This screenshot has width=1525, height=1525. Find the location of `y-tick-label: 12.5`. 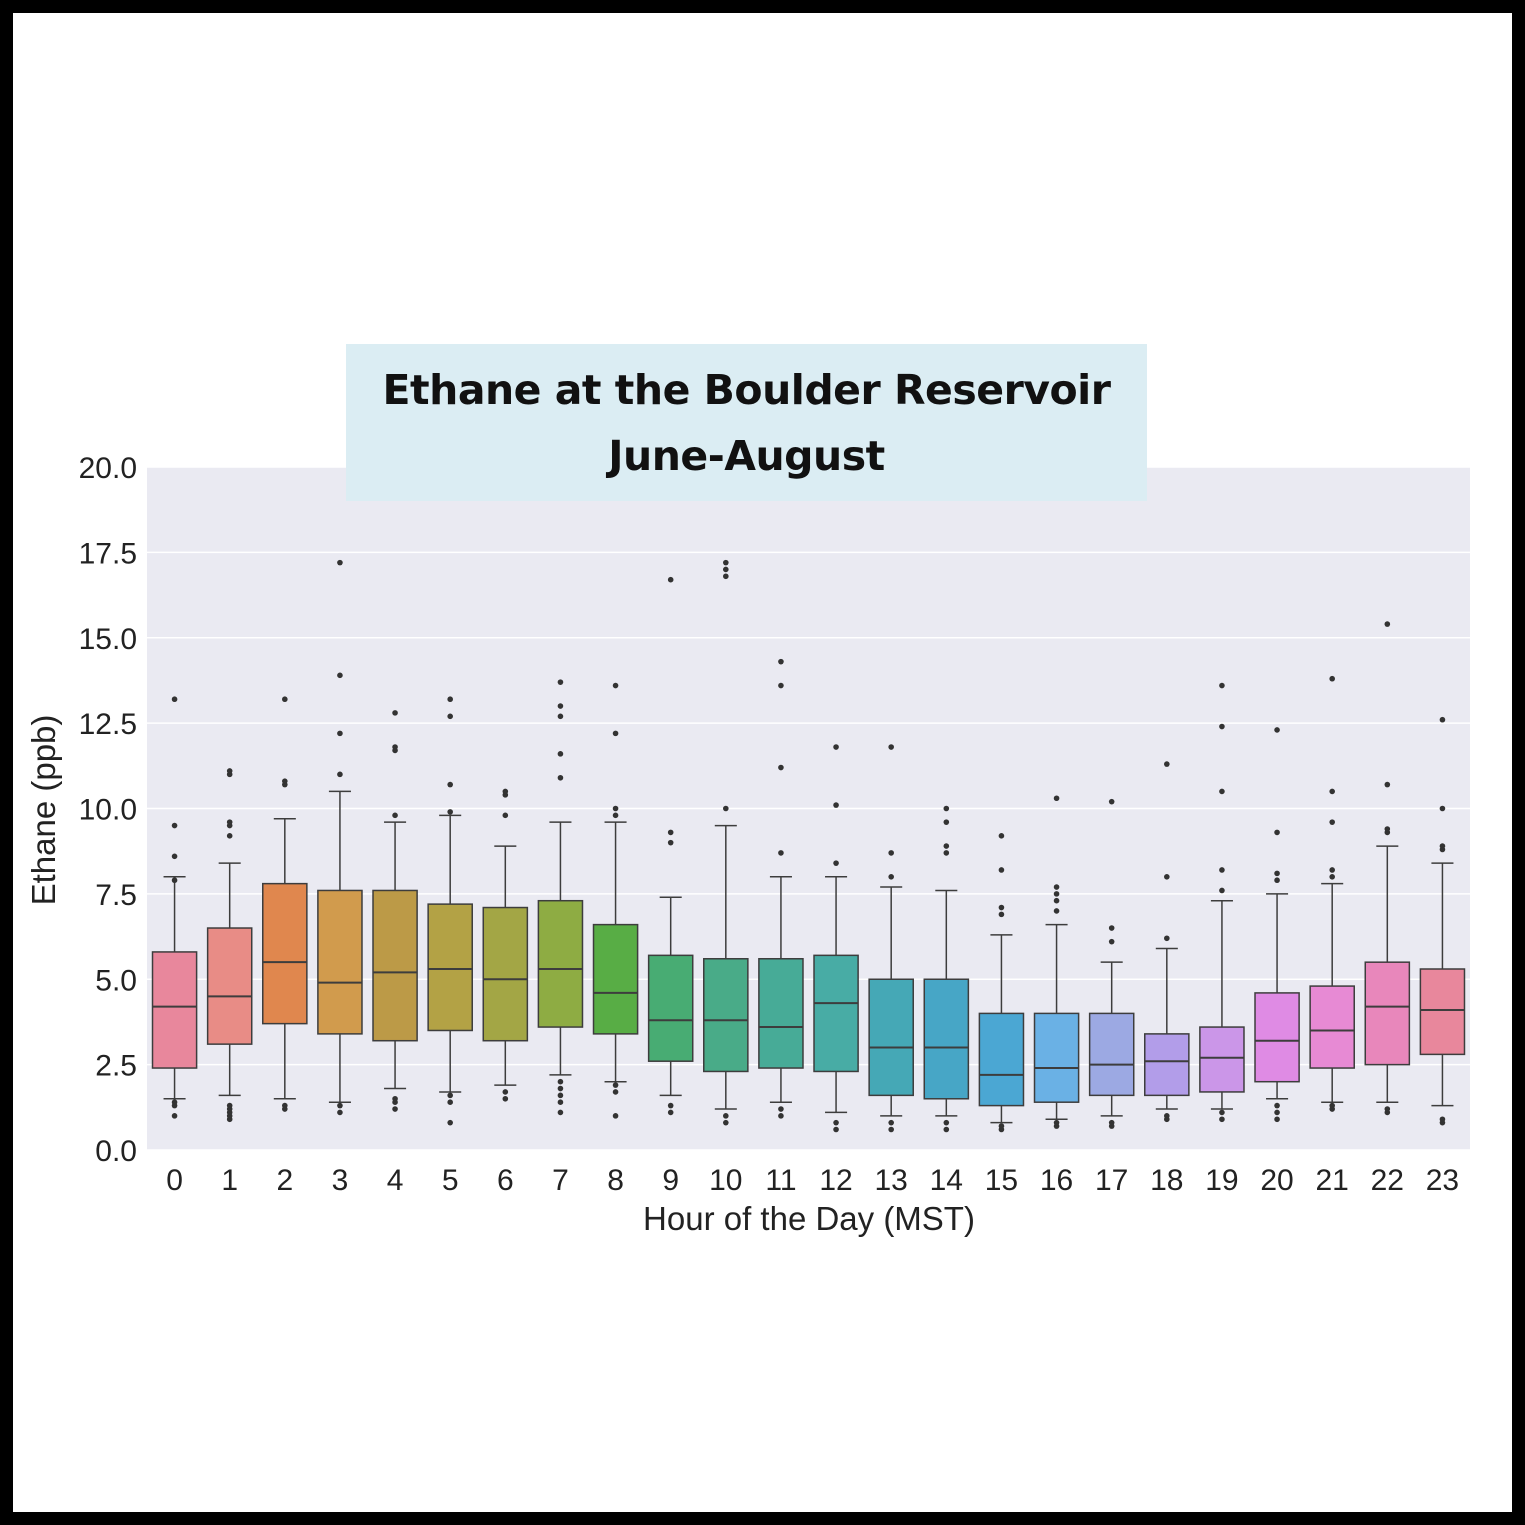

y-tick-label: 12.5 is located at coordinates (108, 724).